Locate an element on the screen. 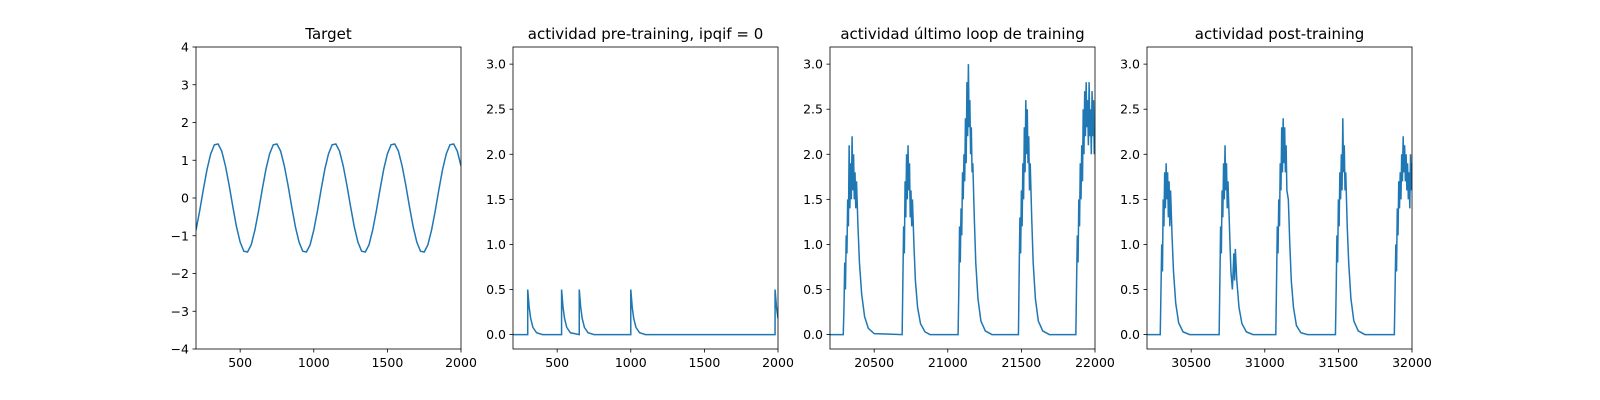 This screenshot has width=1600, height=400. x-tick-label: 30500 is located at coordinates (1191, 362).